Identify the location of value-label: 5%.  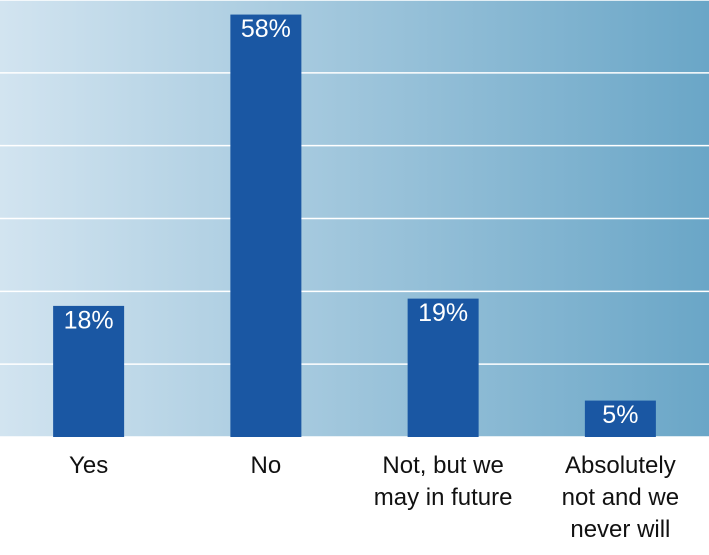
(620, 415).